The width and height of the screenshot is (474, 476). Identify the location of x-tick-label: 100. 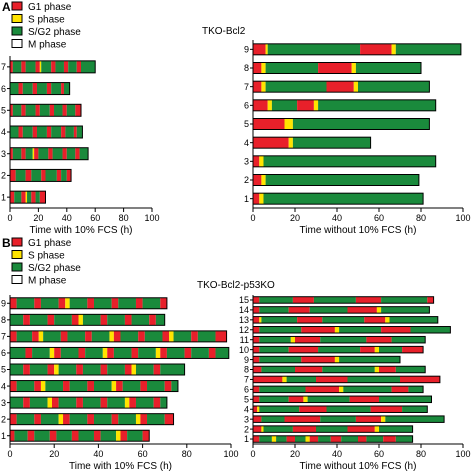
(462, 454).